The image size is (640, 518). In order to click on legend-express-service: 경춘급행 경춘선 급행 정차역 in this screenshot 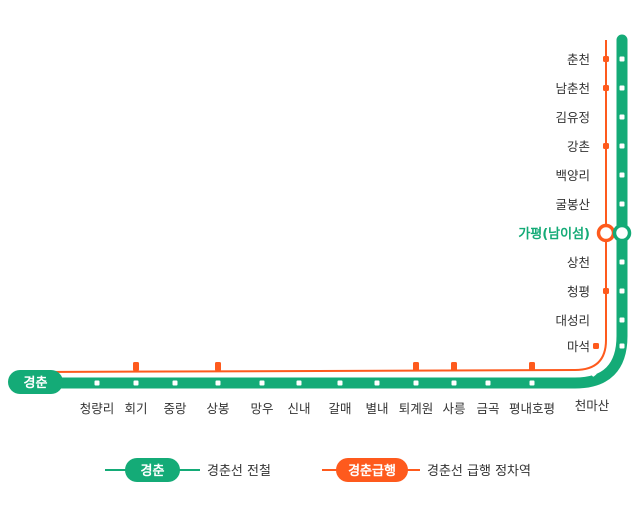, I will do `click(426, 470)`.